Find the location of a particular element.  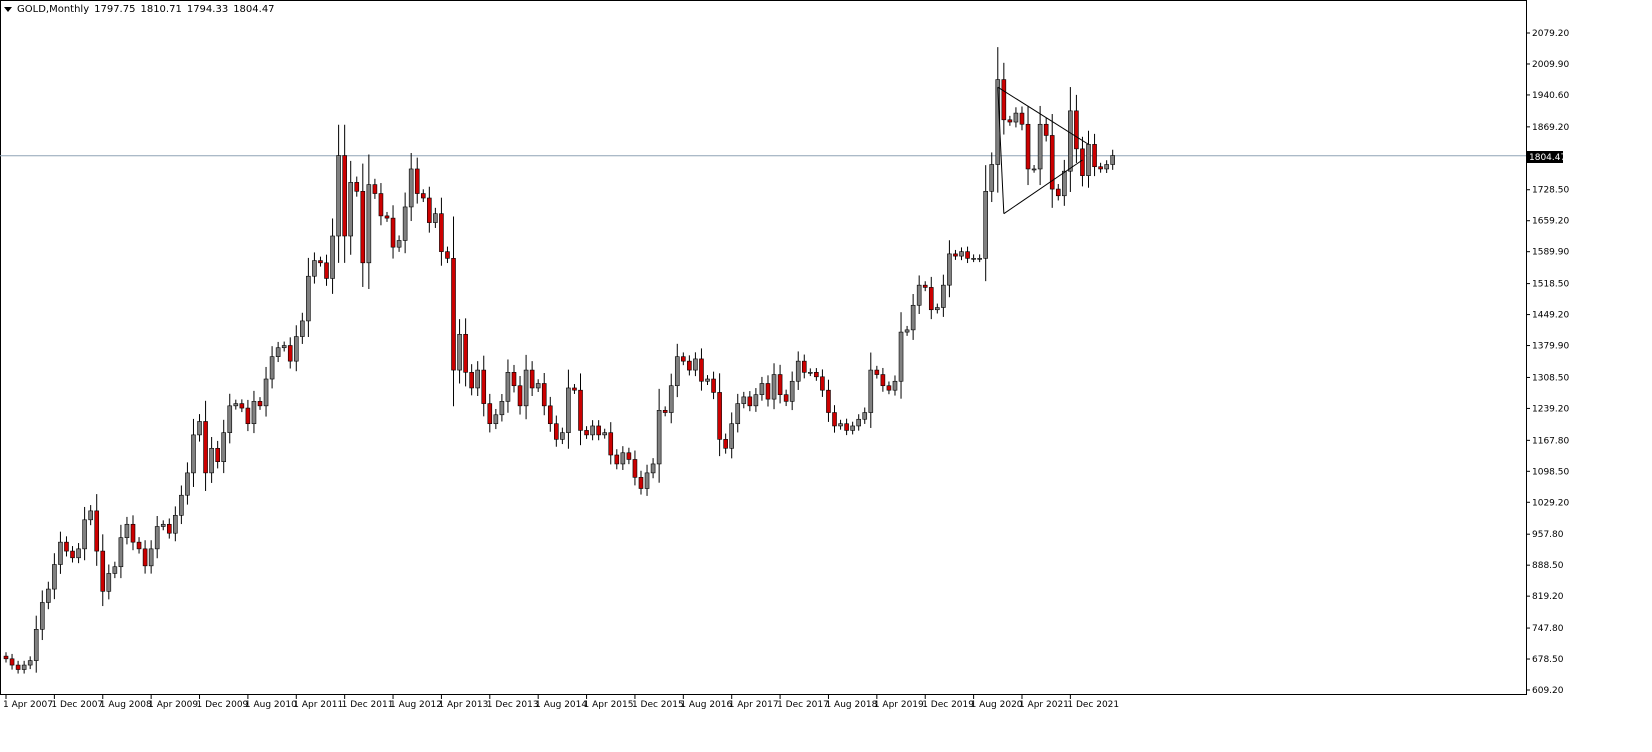

y-tick-label: 888.50 is located at coordinates (1548, 566).